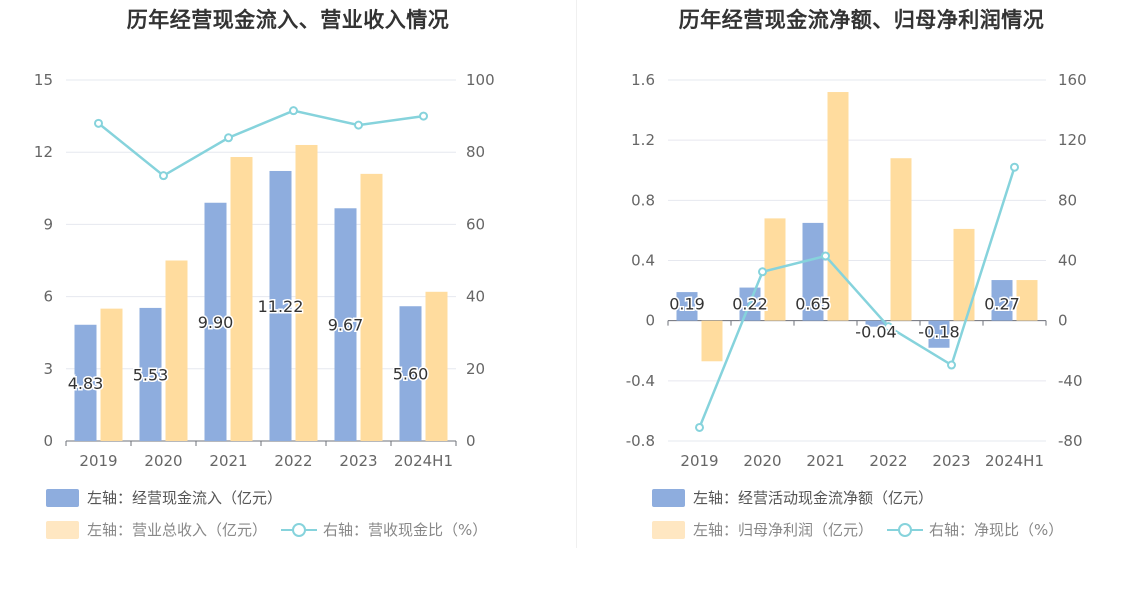 This screenshot has height=589, width=1147. What do you see at coordinates (48, 369) in the screenshot?
I see `left-axis-tick-label: 3` at bounding box center [48, 369].